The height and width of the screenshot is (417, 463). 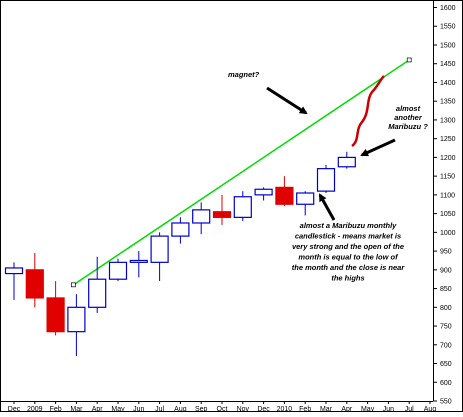 I want to click on trendline-start-handle, so click(x=73, y=285).